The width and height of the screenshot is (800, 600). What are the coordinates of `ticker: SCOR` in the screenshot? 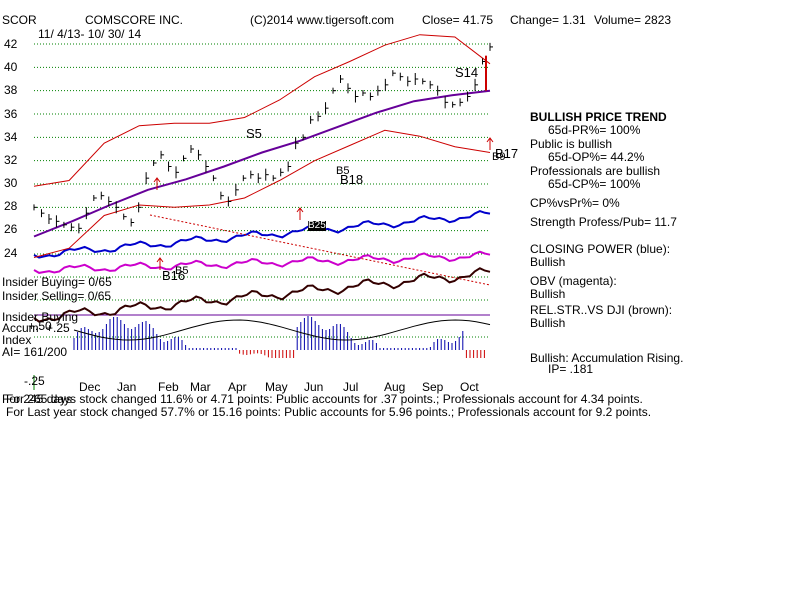 It's located at (19, 20).